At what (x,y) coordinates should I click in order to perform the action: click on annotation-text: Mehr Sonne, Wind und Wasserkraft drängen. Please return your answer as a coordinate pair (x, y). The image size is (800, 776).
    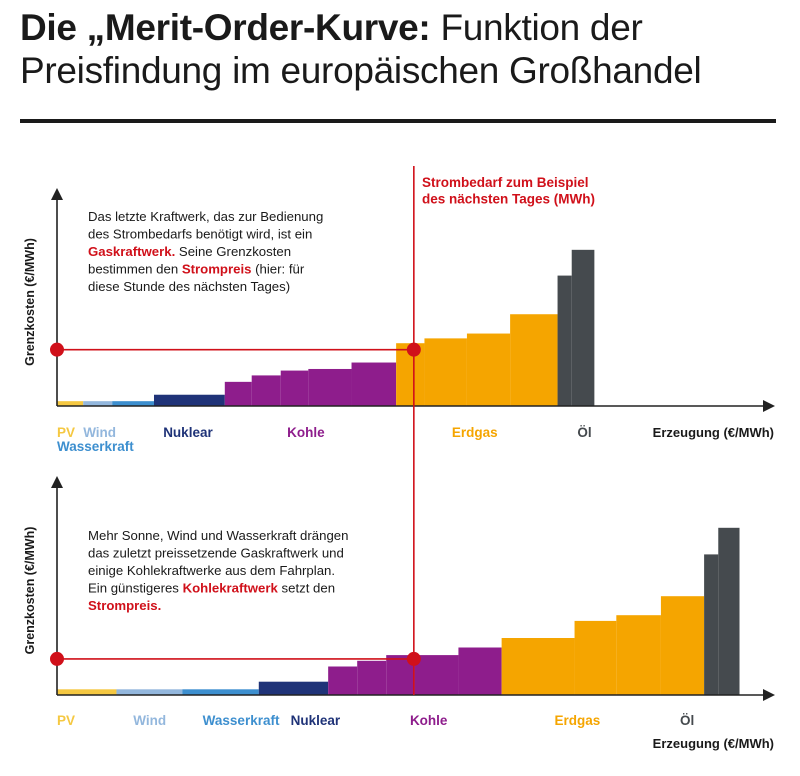
    Looking at the image, I should click on (218, 535).